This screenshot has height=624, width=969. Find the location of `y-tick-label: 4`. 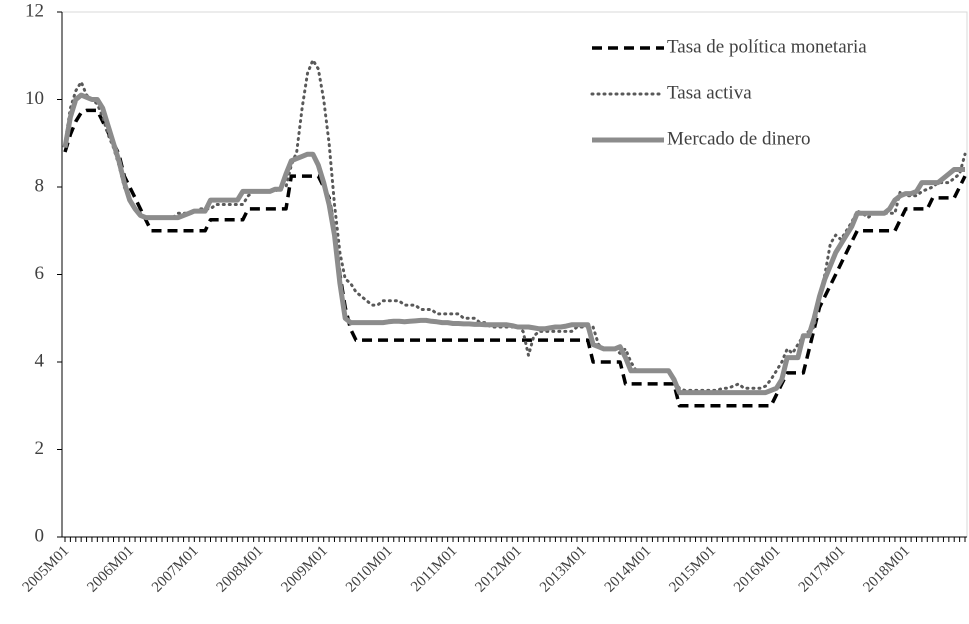

y-tick-label: 4 is located at coordinates (40, 360).